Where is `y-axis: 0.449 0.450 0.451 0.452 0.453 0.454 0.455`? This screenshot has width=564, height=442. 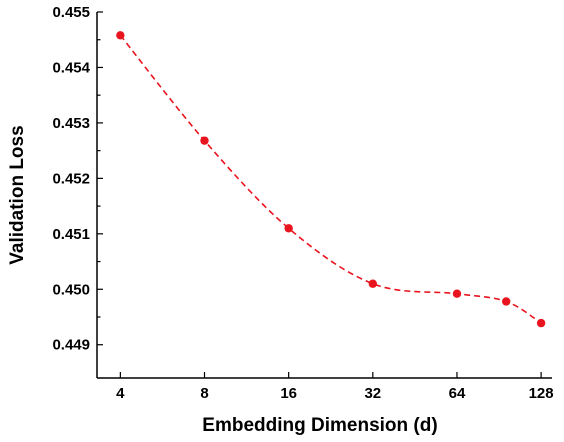 y-axis: 0.449 0.450 0.451 0.452 0.453 0.454 0.455 is located at coordinates (77, 191).